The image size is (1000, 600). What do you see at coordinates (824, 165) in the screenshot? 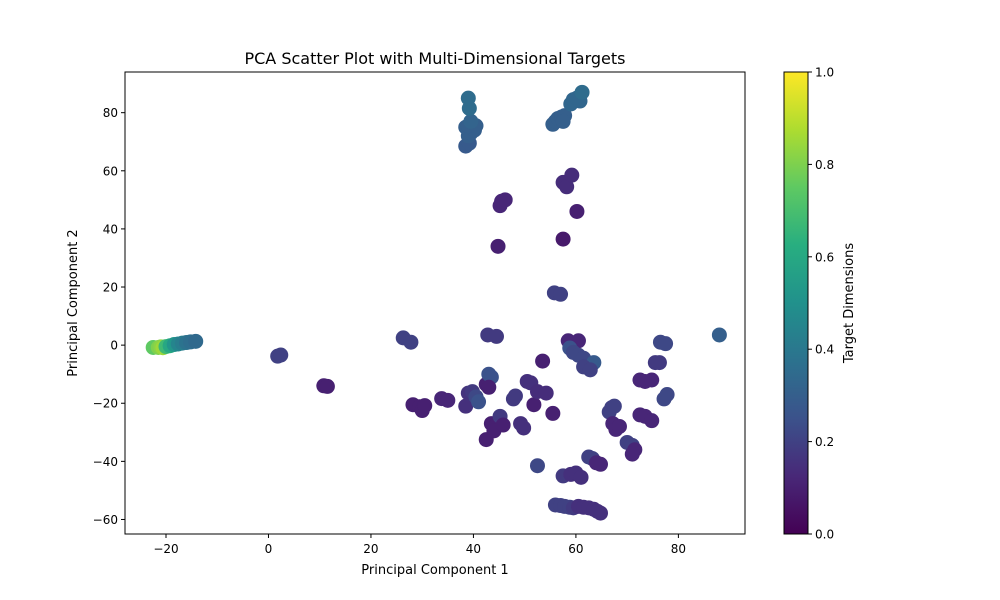
I see `colorbar-tick-label: 0.8` at bounding box center [824, 165].